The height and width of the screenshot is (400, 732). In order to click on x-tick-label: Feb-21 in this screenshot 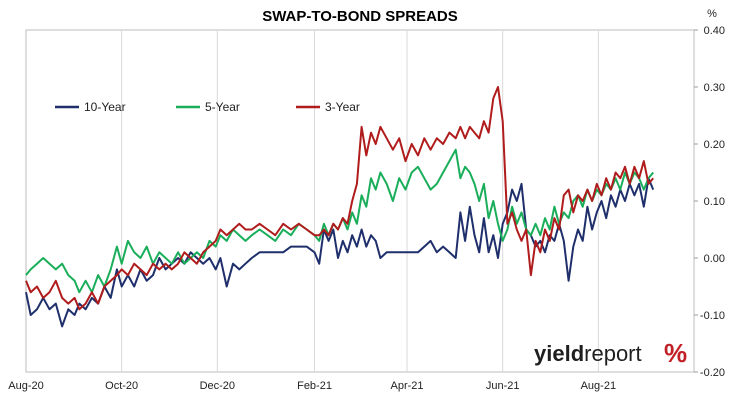, I will do `click(314, 386)`.